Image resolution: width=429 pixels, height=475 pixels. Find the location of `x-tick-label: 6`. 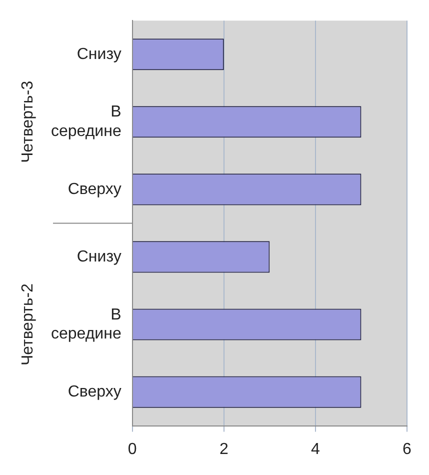

x-tick-label: 6 is located at coordinates (407, 449).